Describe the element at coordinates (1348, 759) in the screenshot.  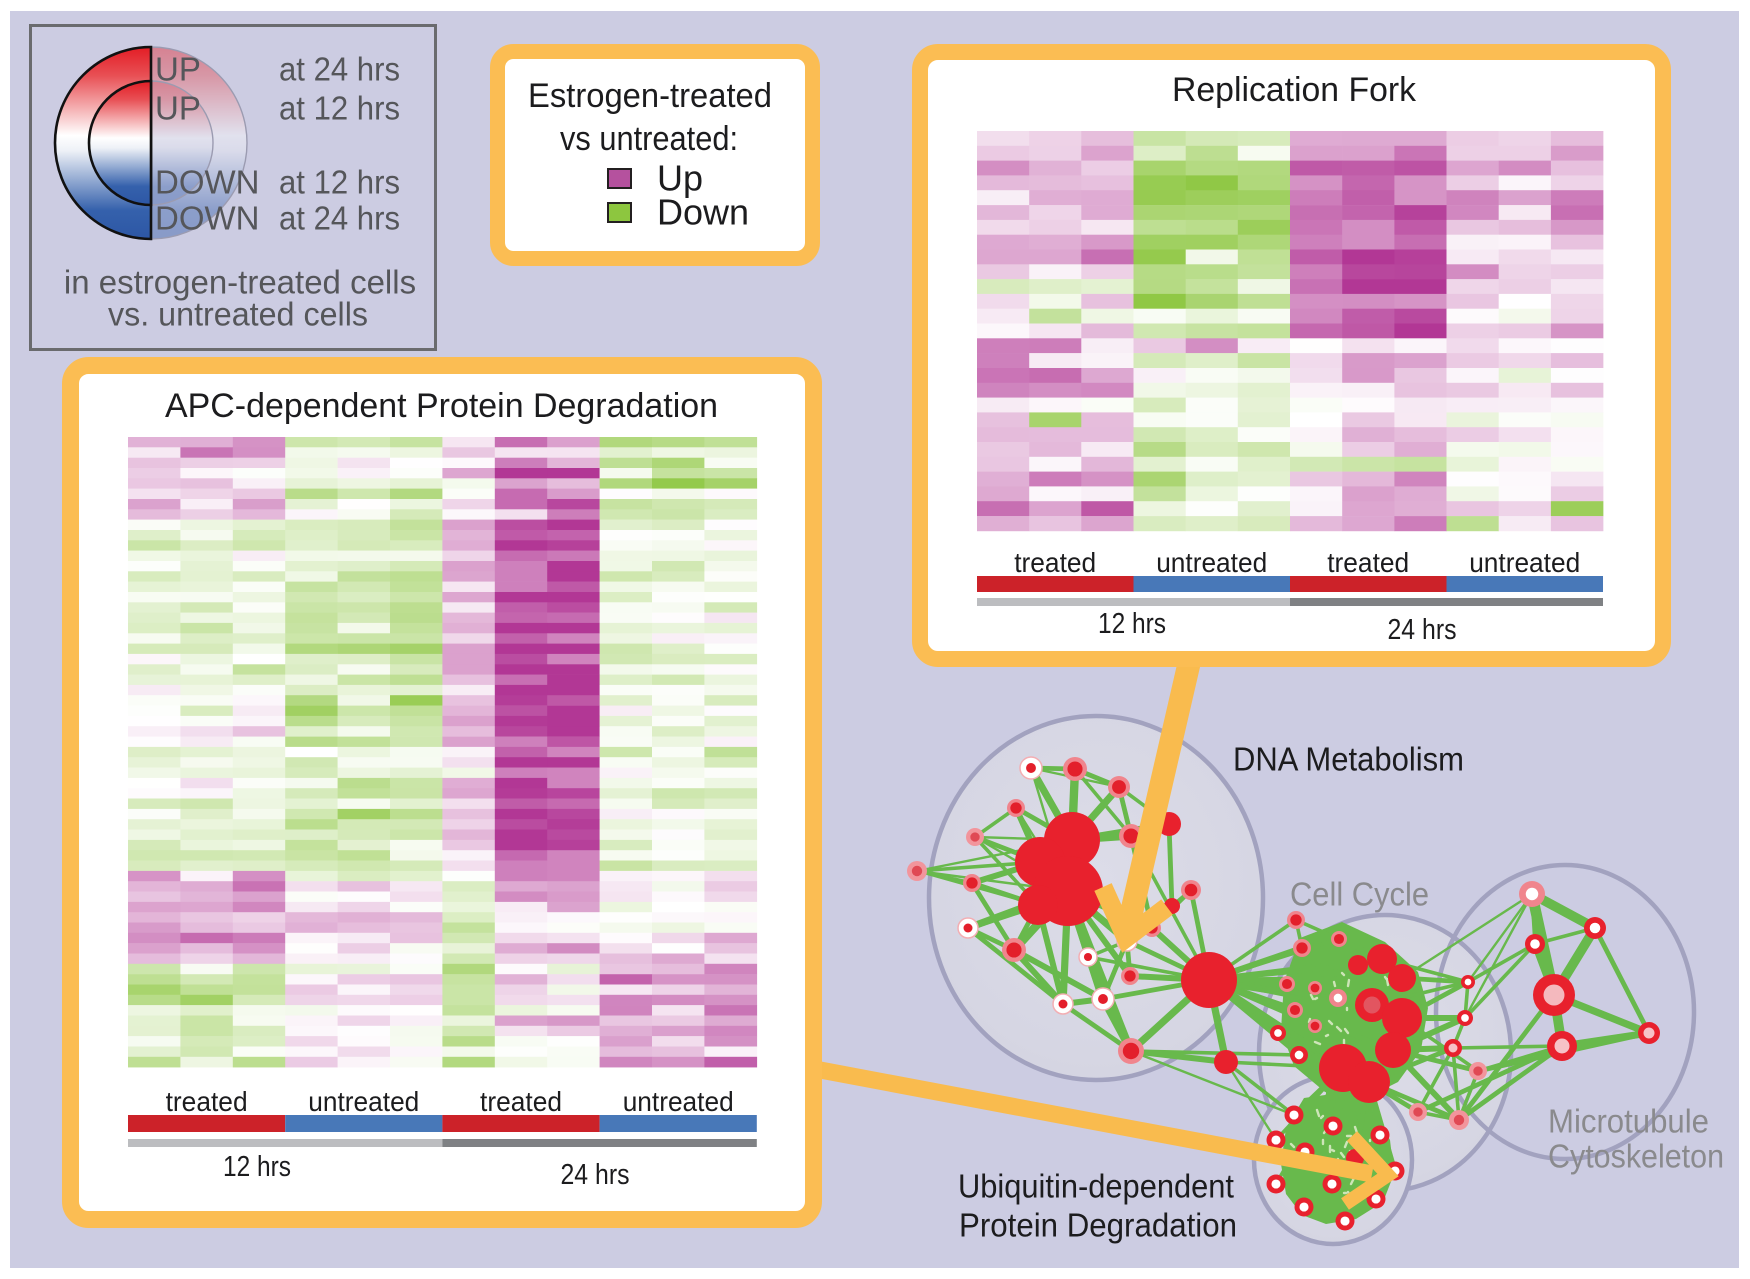
I see `svg-text: DNA Metabolism` at that location.